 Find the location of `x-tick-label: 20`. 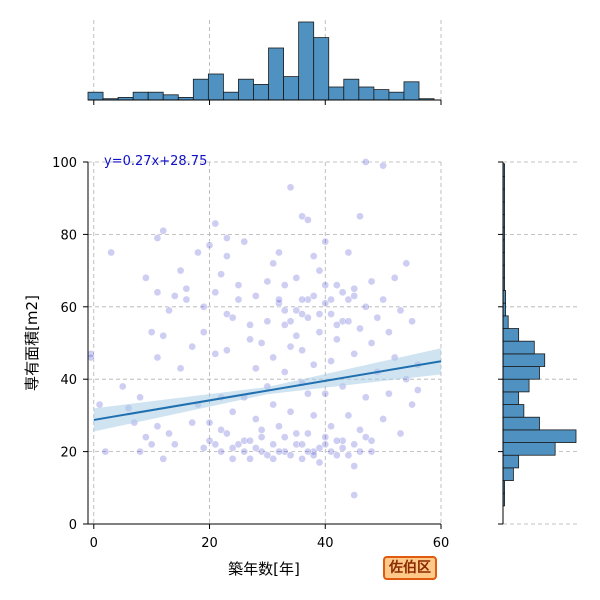

x-tick-label: 20 is located at coordinates (209, 543).